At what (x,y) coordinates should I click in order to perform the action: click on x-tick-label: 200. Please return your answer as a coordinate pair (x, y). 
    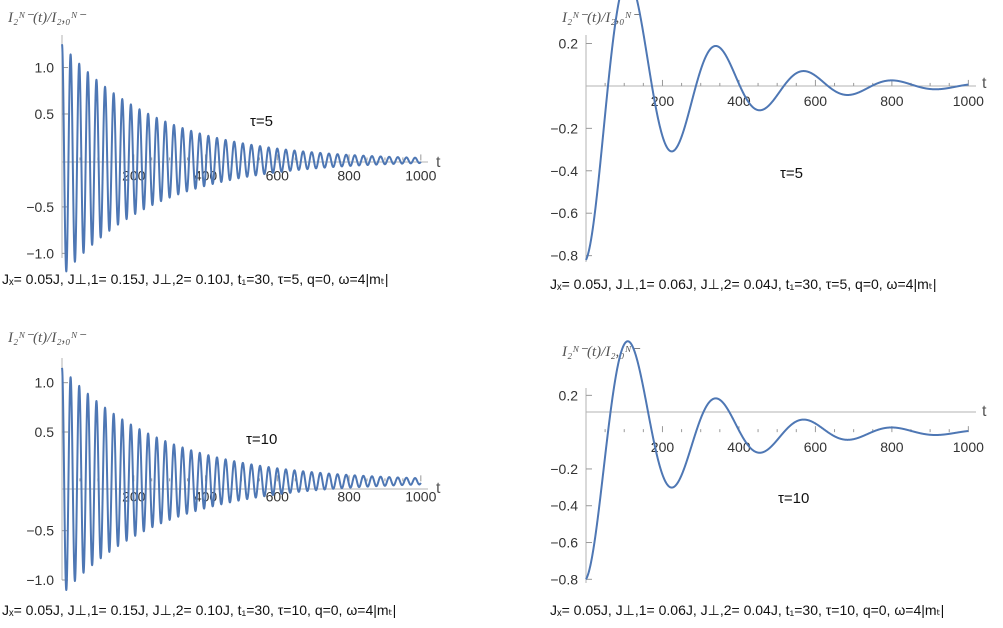
    Looking at the image, I should click on (663, 101).